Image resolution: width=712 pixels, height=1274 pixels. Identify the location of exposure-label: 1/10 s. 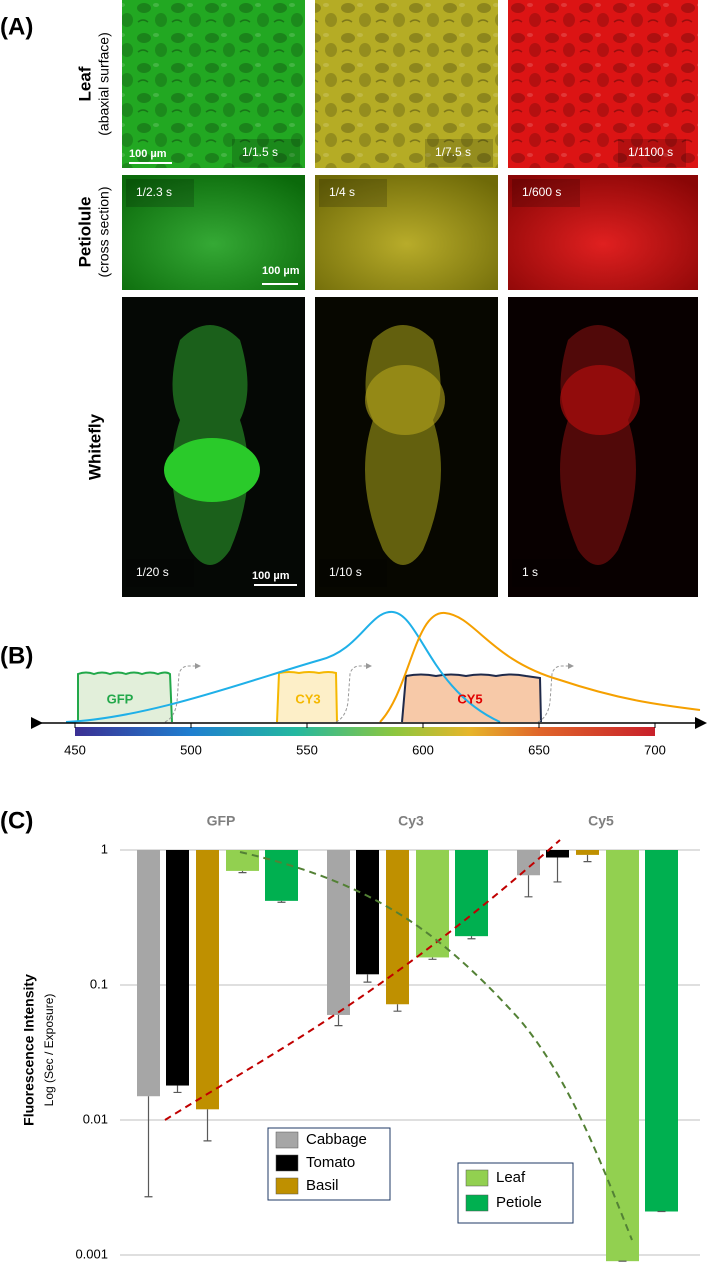
(345, 572).